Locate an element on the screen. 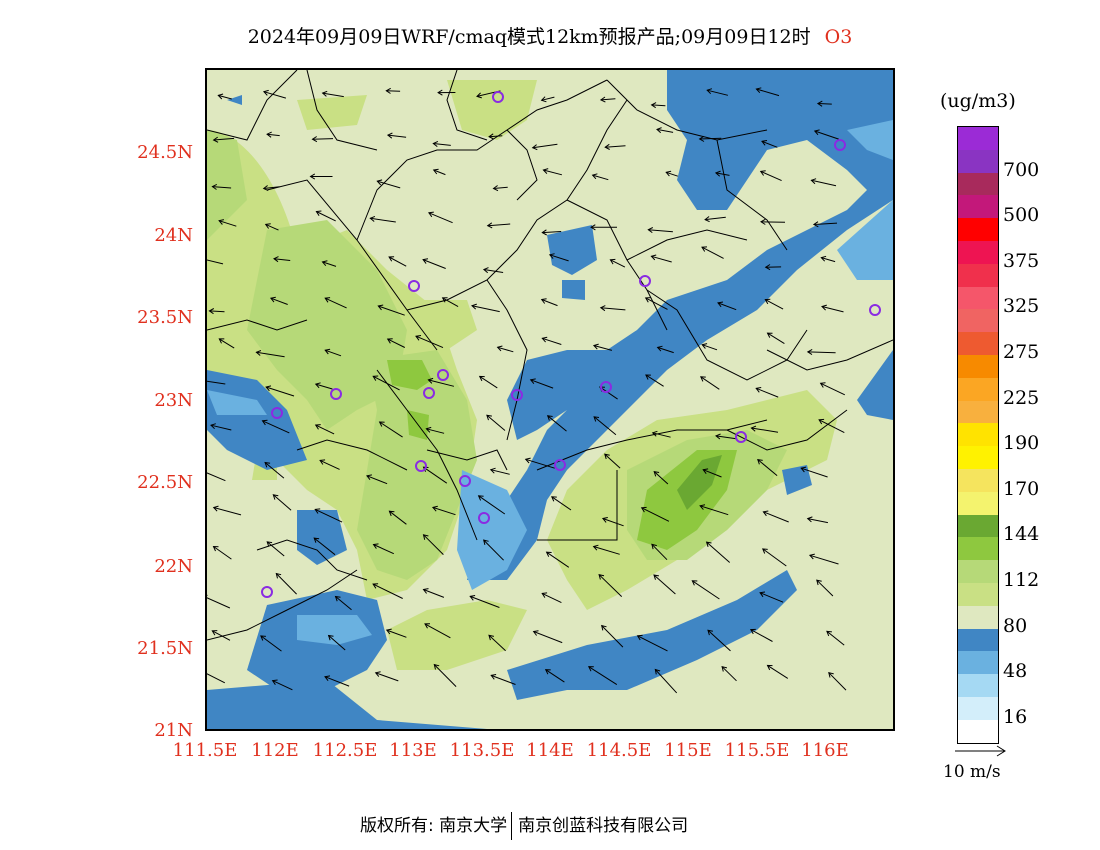 The image size is (1100, 850). legend-label: 225 is located at coordinates (1021, 397).